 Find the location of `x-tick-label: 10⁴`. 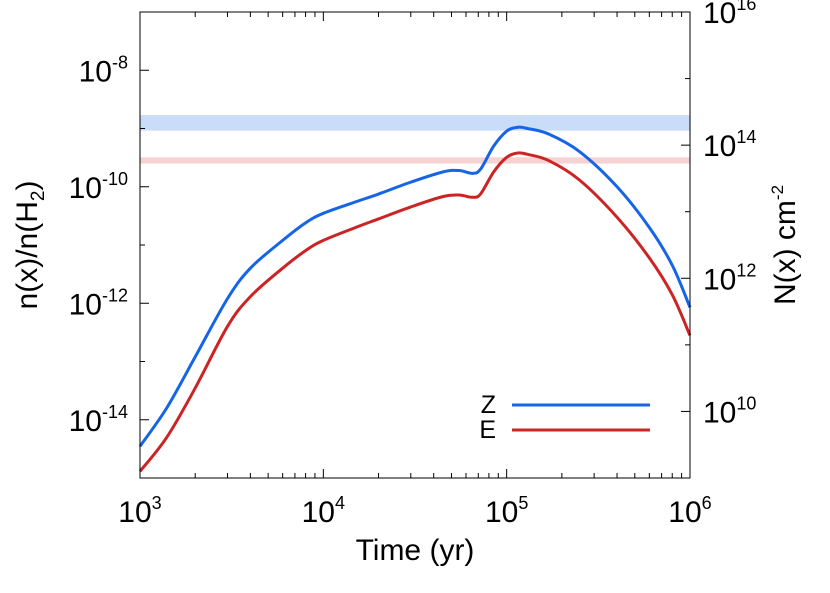

x-tick-label: 10⁴ is located at coordinates (323, 511).